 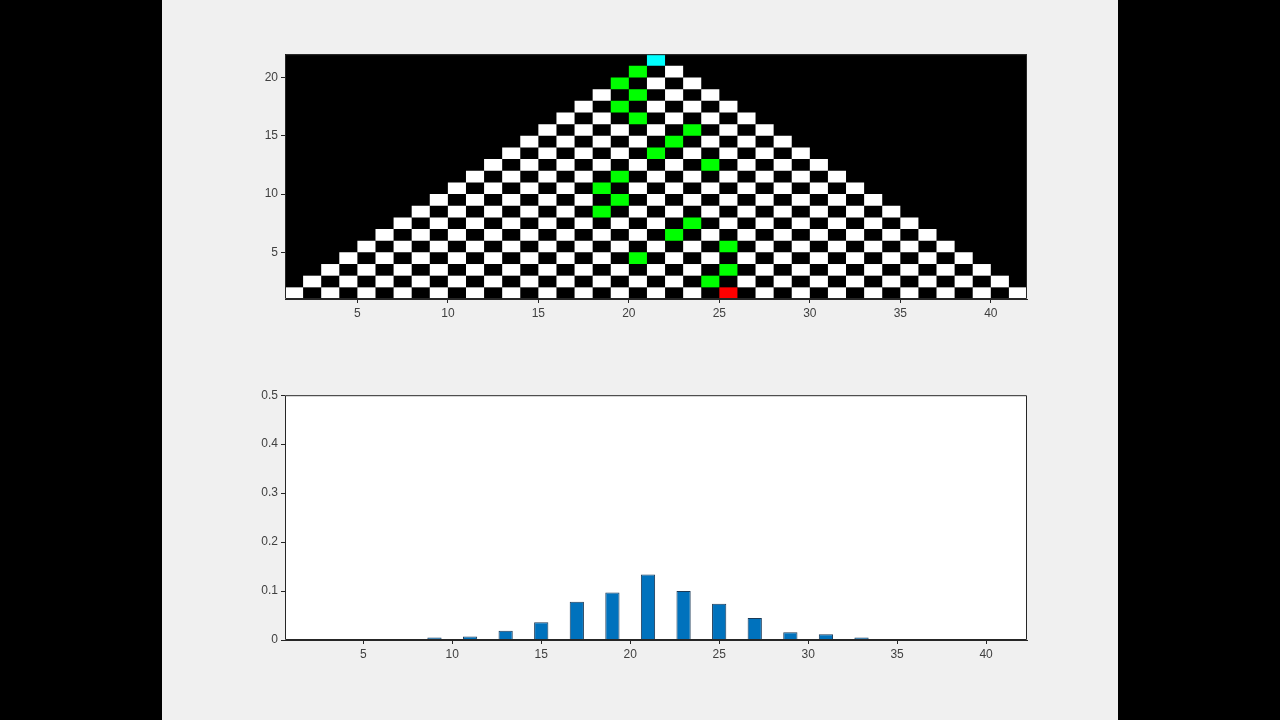 I want to click on y-tick-label: 5, so click(x=275, y=251).